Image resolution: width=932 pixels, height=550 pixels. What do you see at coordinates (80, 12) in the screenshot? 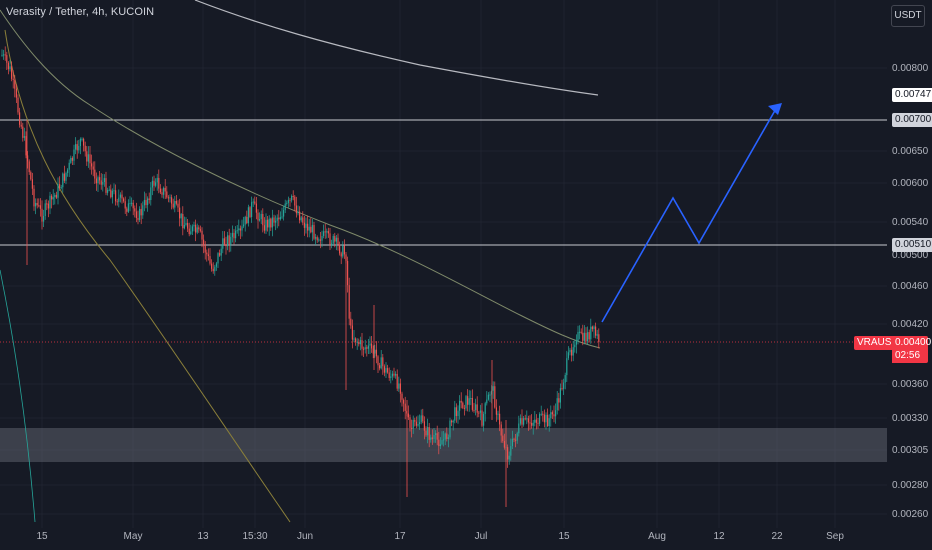
I see `chart-title: Verasity / Tether, 4h, KUCOIN` at bounding box center [80, 12].